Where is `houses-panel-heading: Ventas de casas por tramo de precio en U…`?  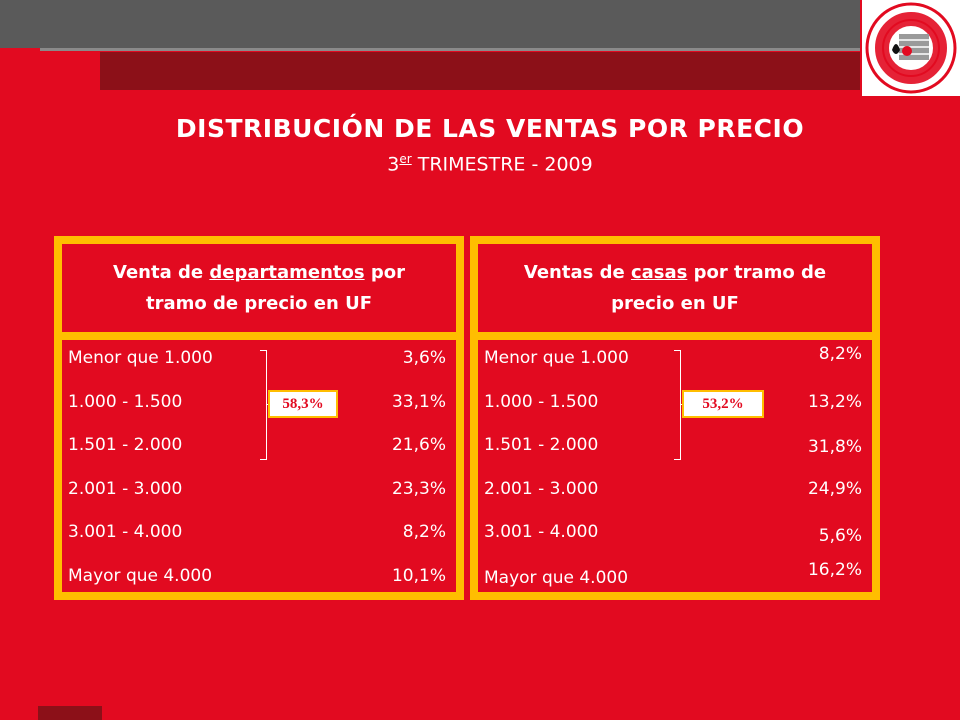 houses-panel-heading: Ventas de casas por tramo de precio en U… is located at coordinates (675, 292).